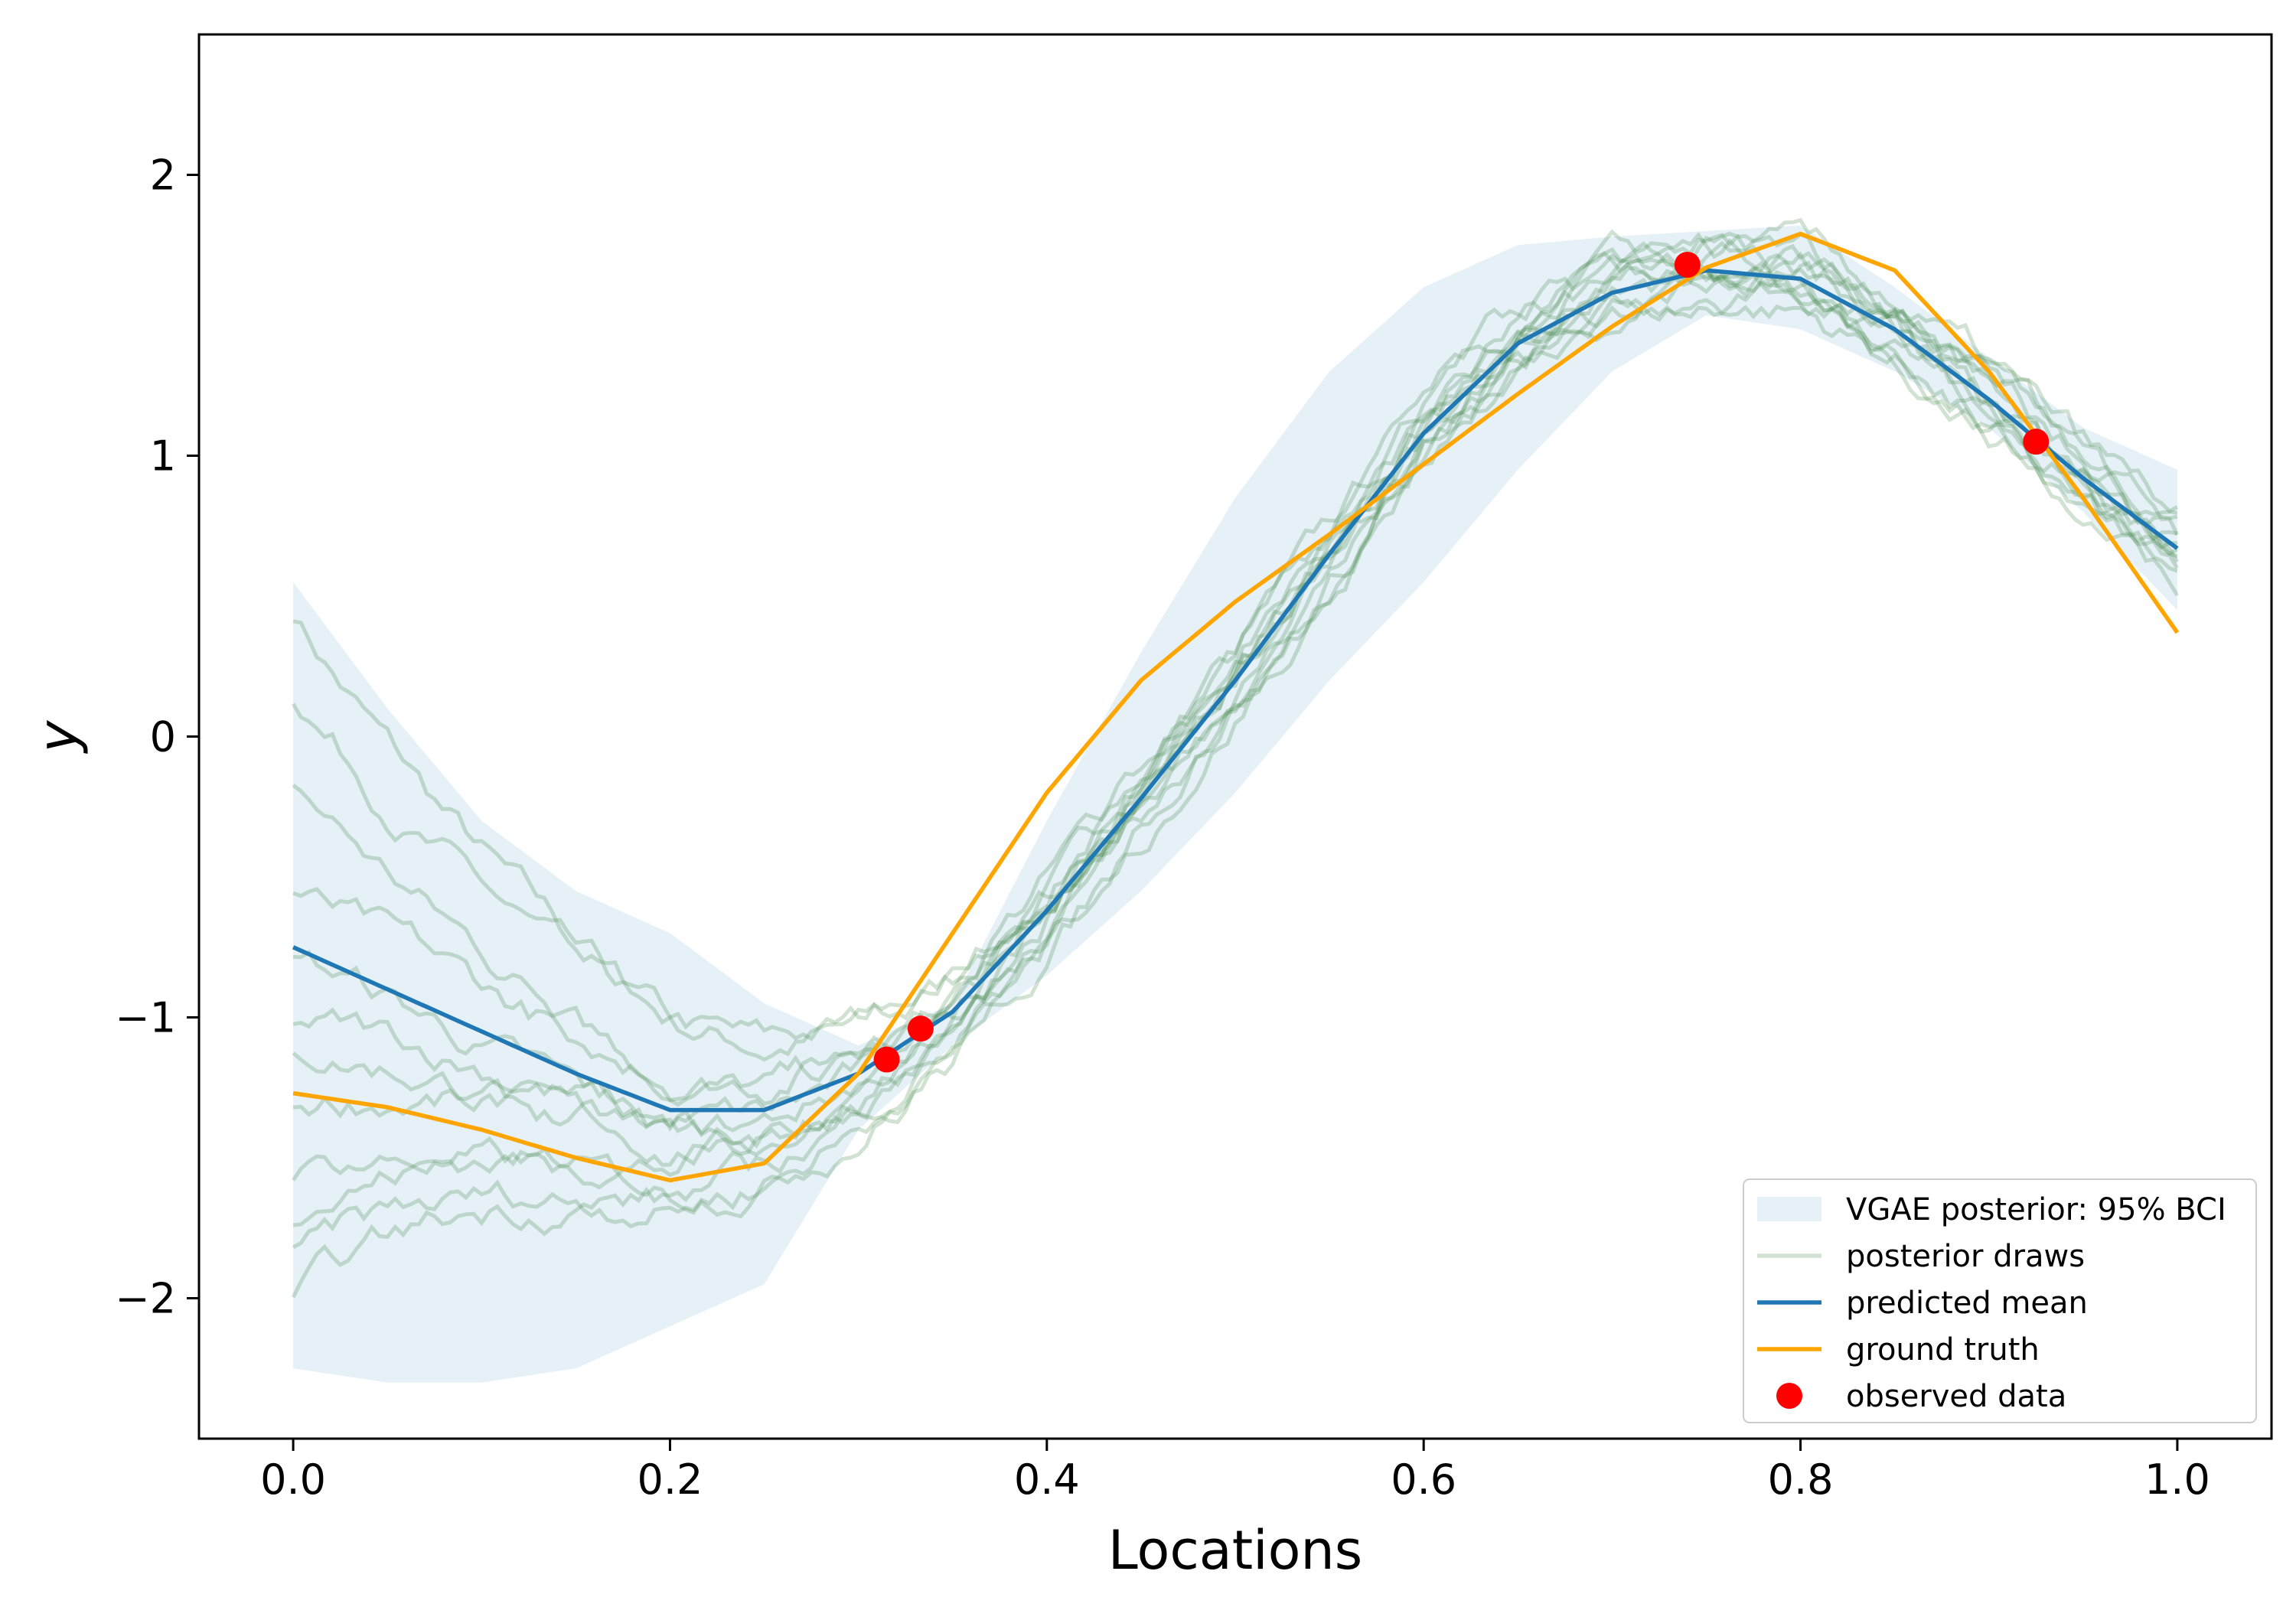  I want to click on y-tick-label: 0, so click(163, 737).